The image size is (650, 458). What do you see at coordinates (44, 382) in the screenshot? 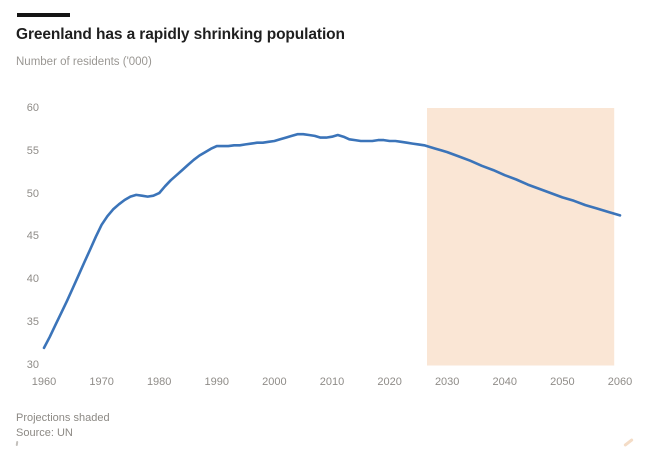
I see `x-tick-label: 1960` at bounding box center [44, 382].